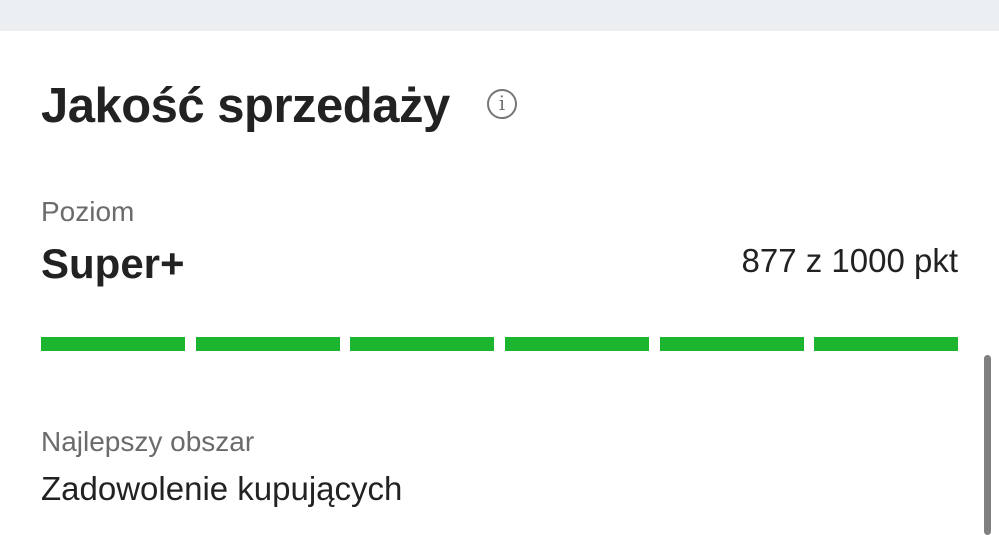  What do you see at coordinates (245, 106) in the screenshot?
I see `page-title: Jakość sprzedaży` at bounding box center [245, 106].